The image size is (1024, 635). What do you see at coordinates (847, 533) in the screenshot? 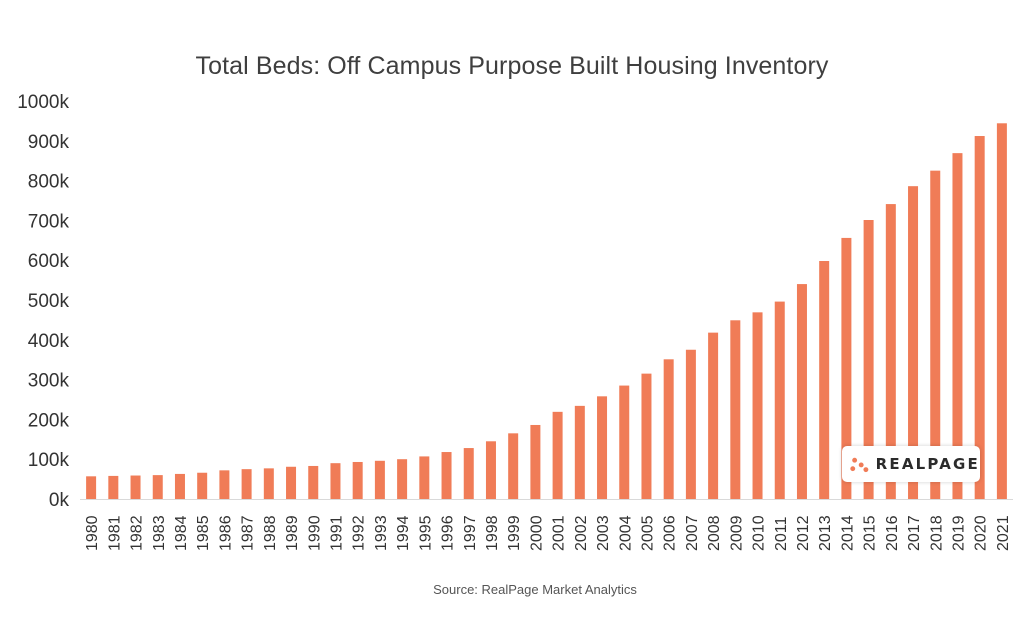
I see `x-tick-label: 2014` at bounding box center [847, 533].